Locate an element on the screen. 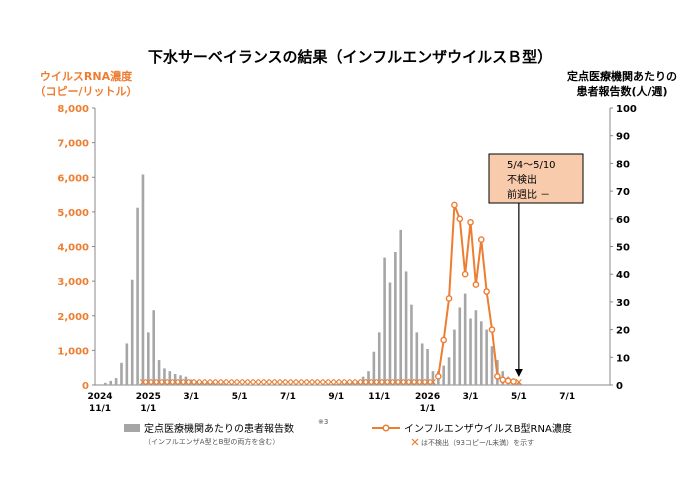  legend-line-marker is located at coordinates (386, 428).